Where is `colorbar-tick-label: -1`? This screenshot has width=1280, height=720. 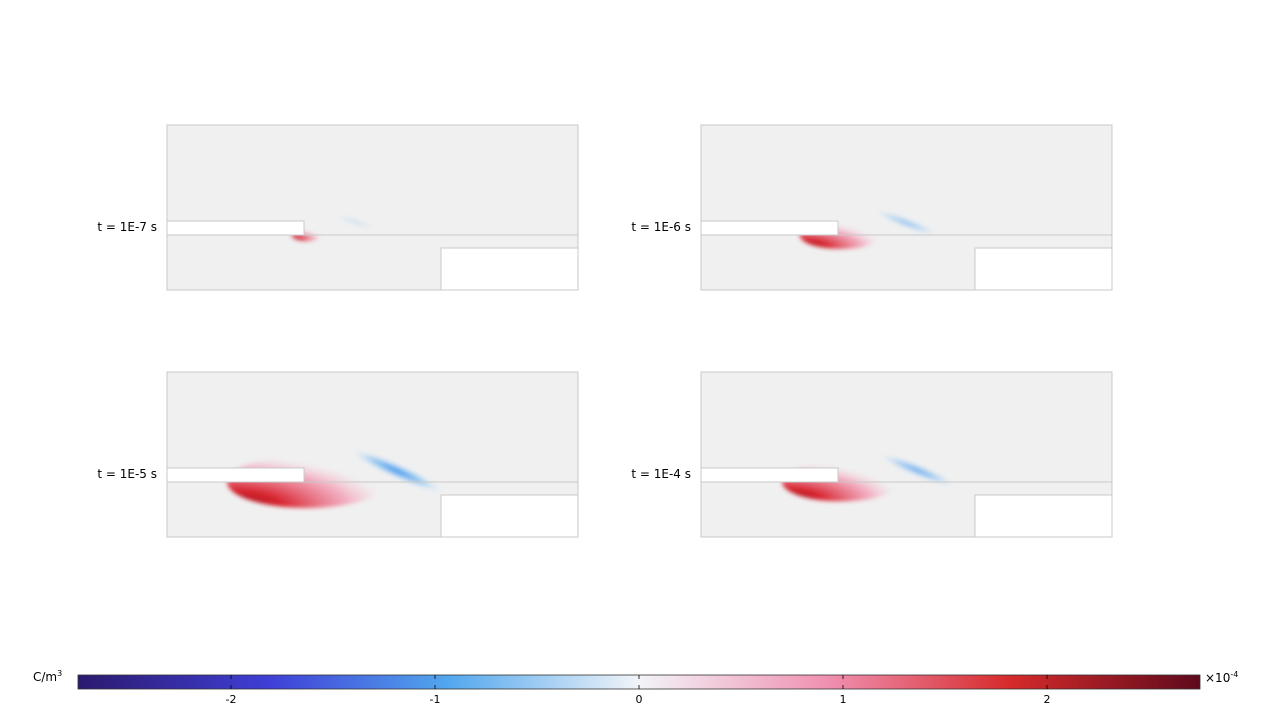 colorbar-tick-label: -1 is located at coordinates (435, 699).